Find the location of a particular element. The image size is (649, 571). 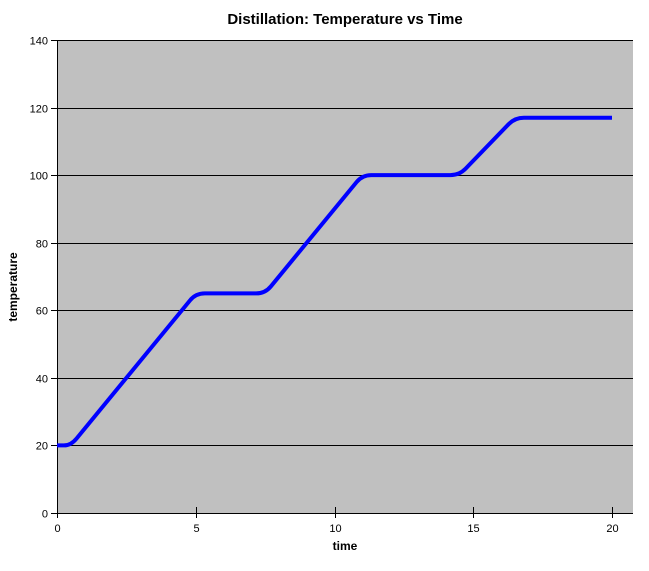

x-tick-label: 15 is located at coordinates (473, 529).